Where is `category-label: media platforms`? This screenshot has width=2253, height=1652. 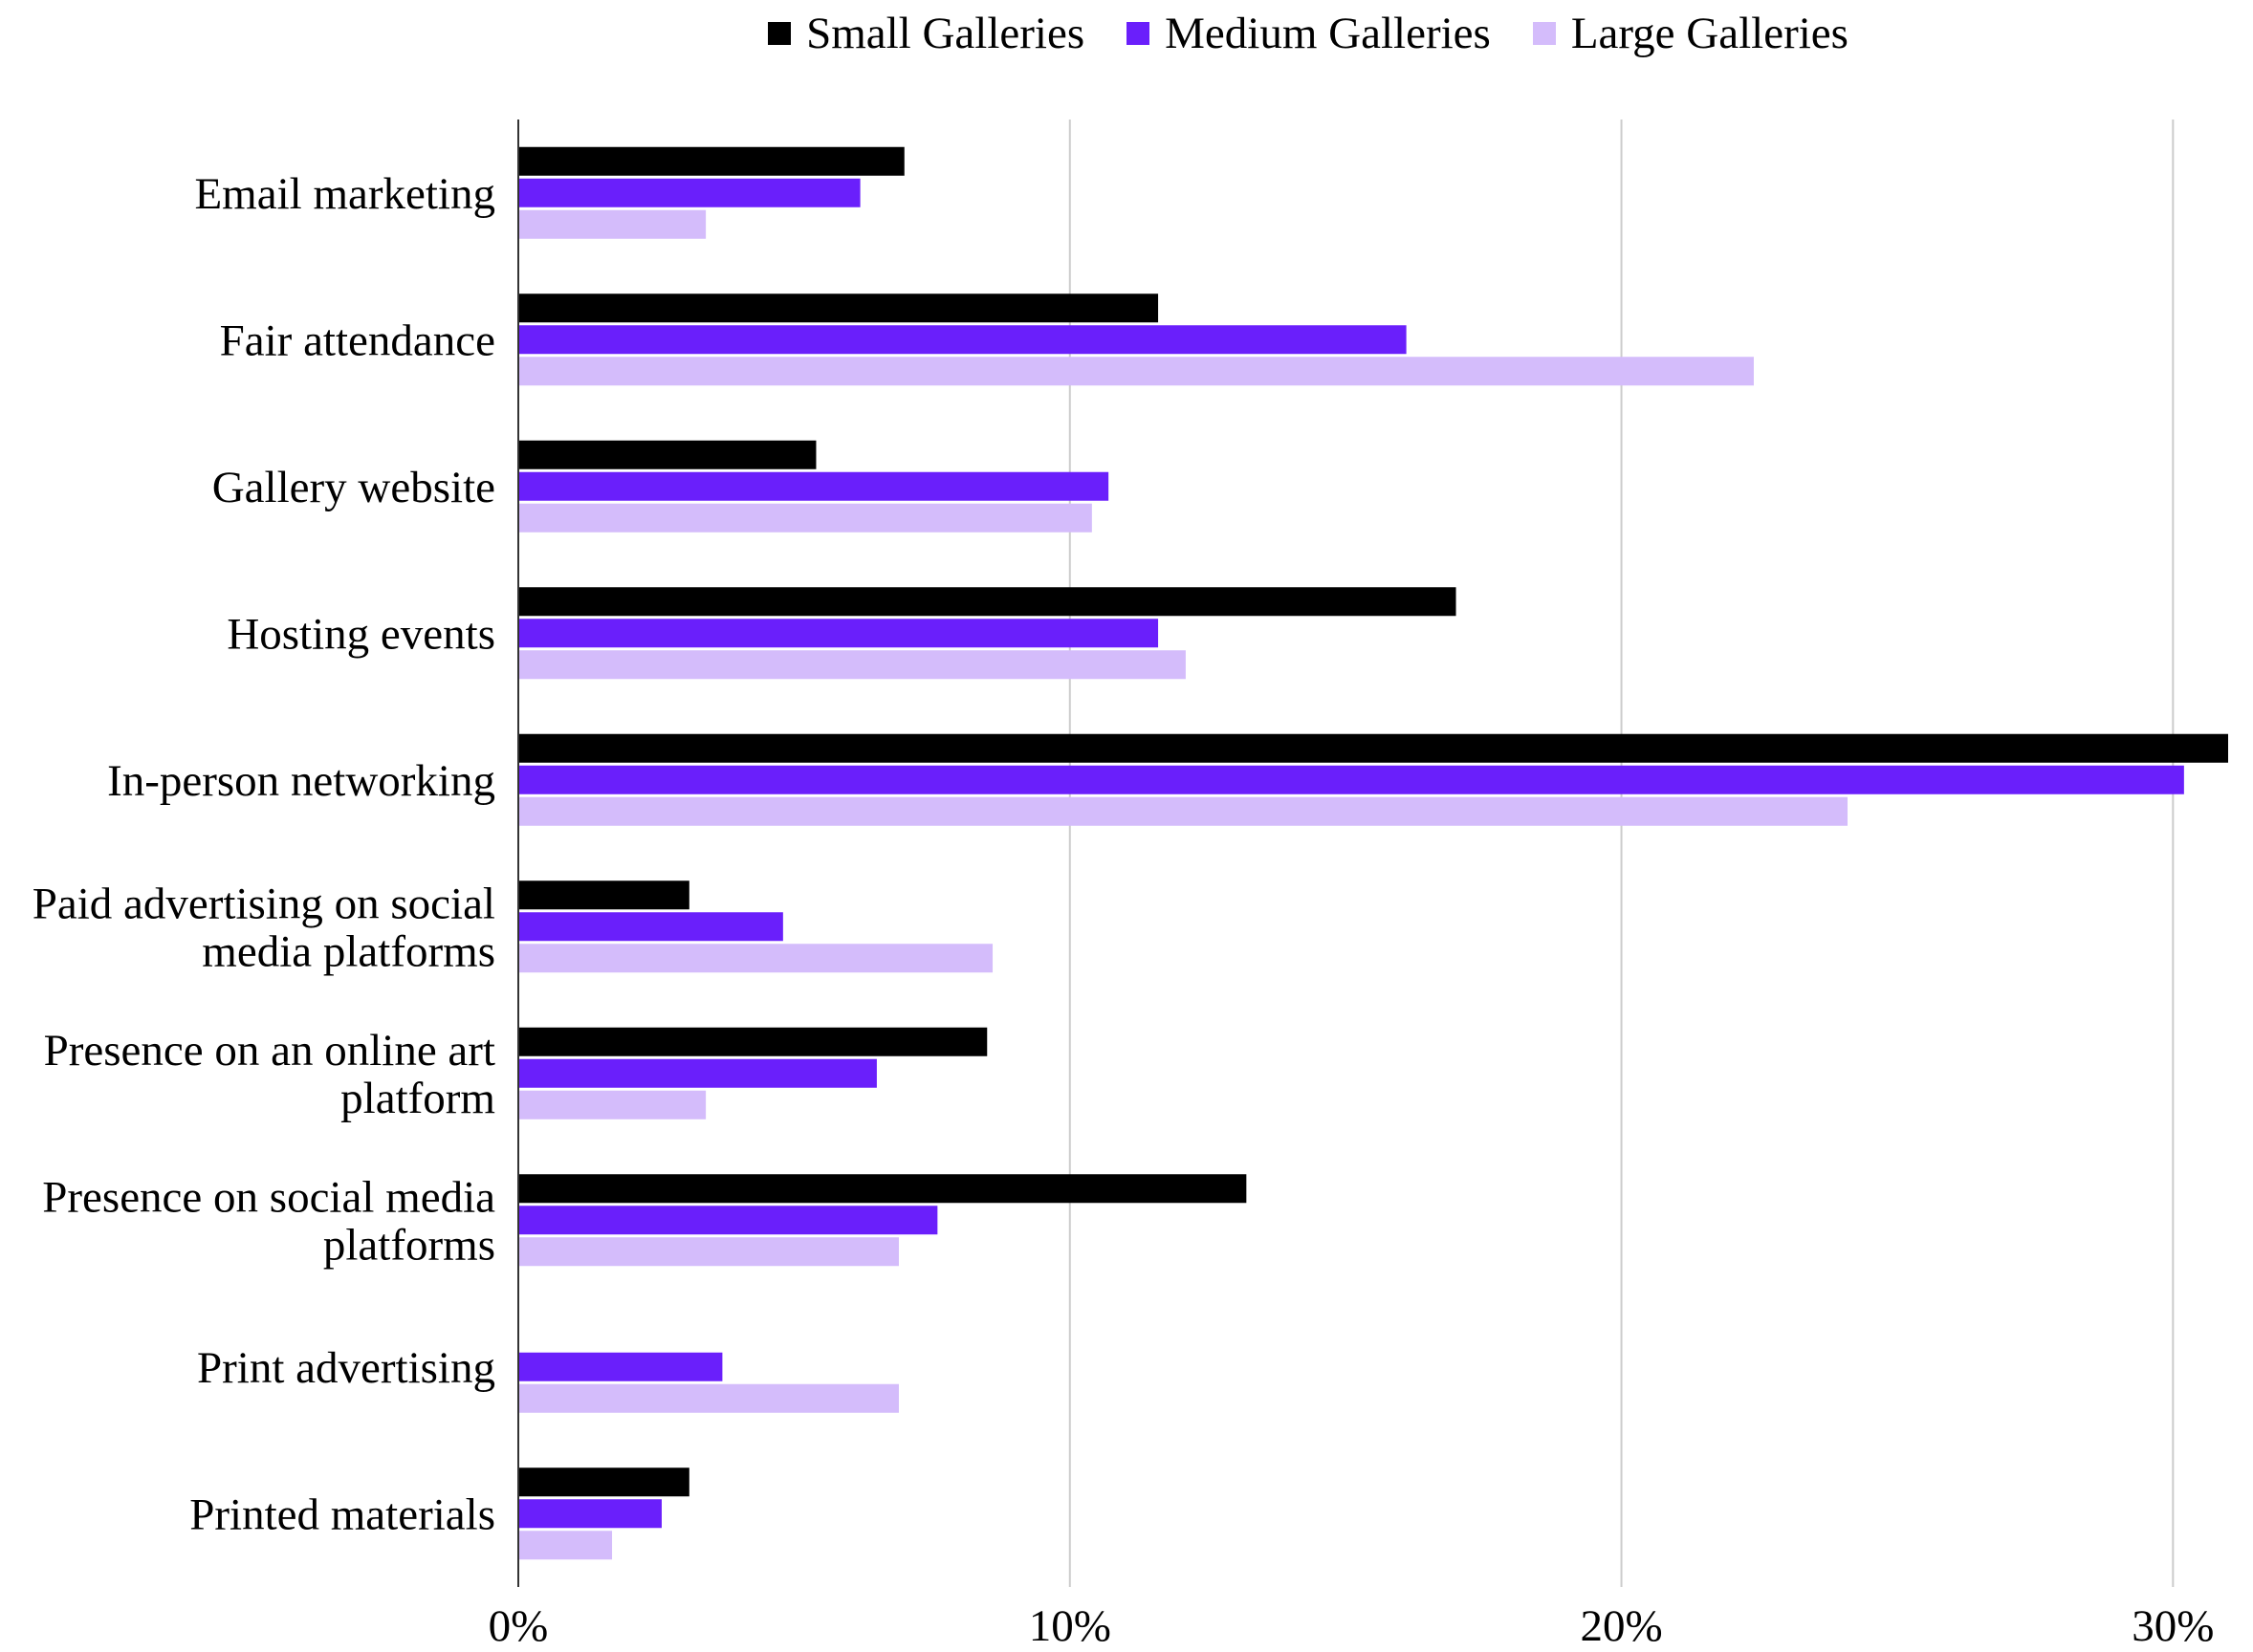 category-label: media platforms is located at coordinates (348, 951).